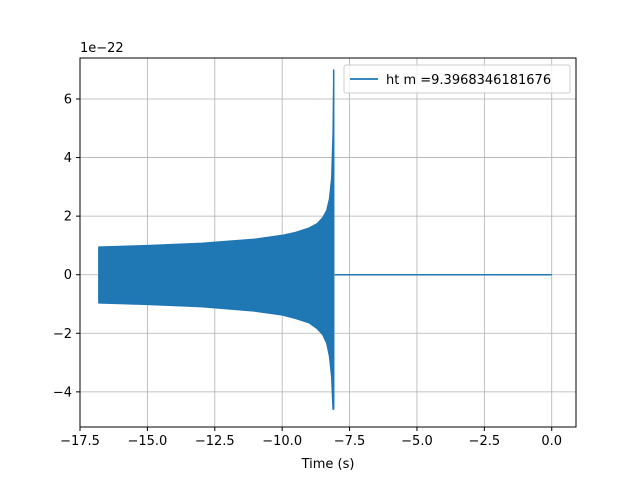 The width and height of the screenshot is (640, 480). What do you see at coordinates (62, 334) in the screenshot?
I see `y-tick-label: −2` at bounding box center [62, 334].